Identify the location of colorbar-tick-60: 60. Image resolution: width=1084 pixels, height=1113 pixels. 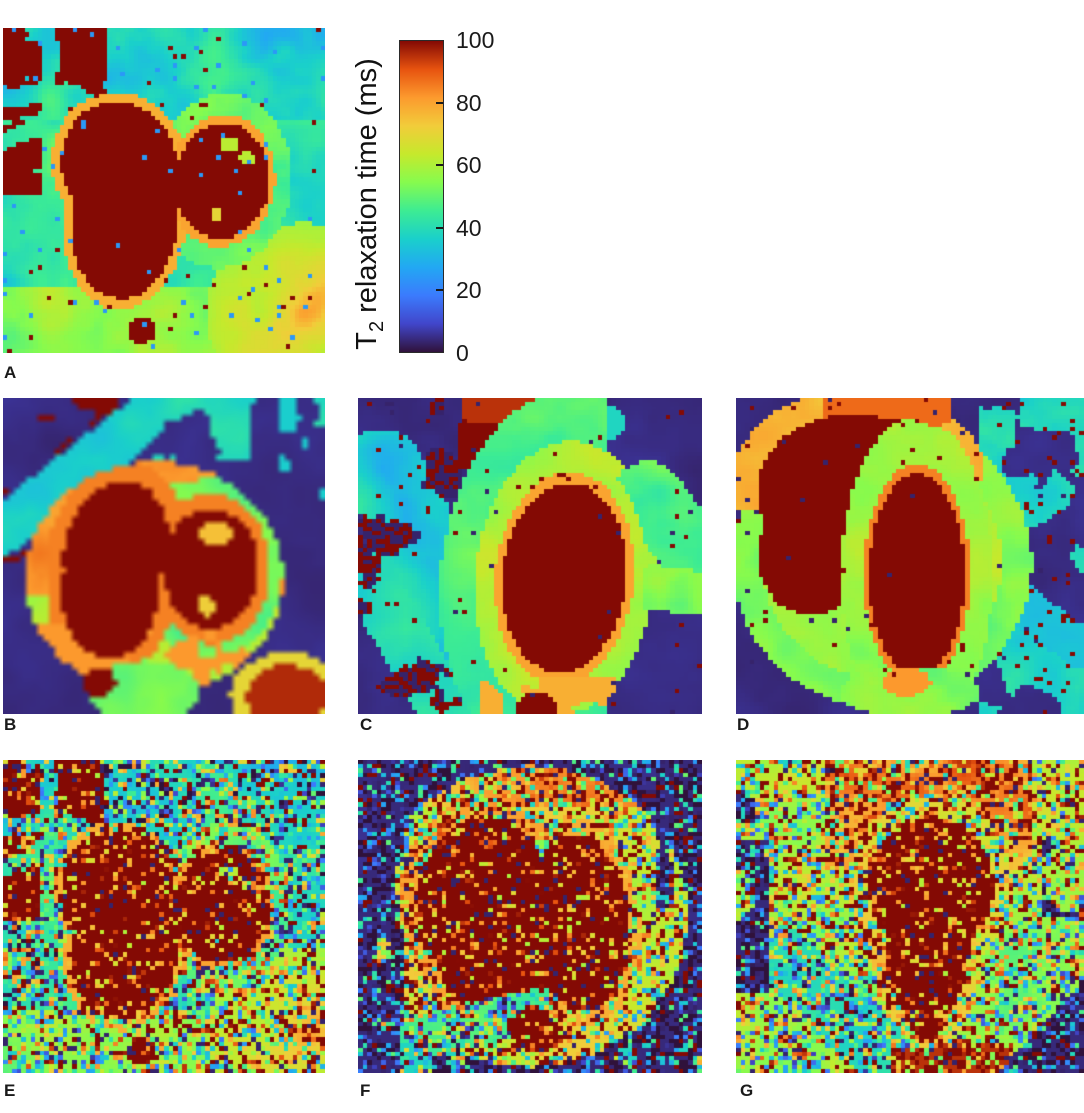
(469, 165).